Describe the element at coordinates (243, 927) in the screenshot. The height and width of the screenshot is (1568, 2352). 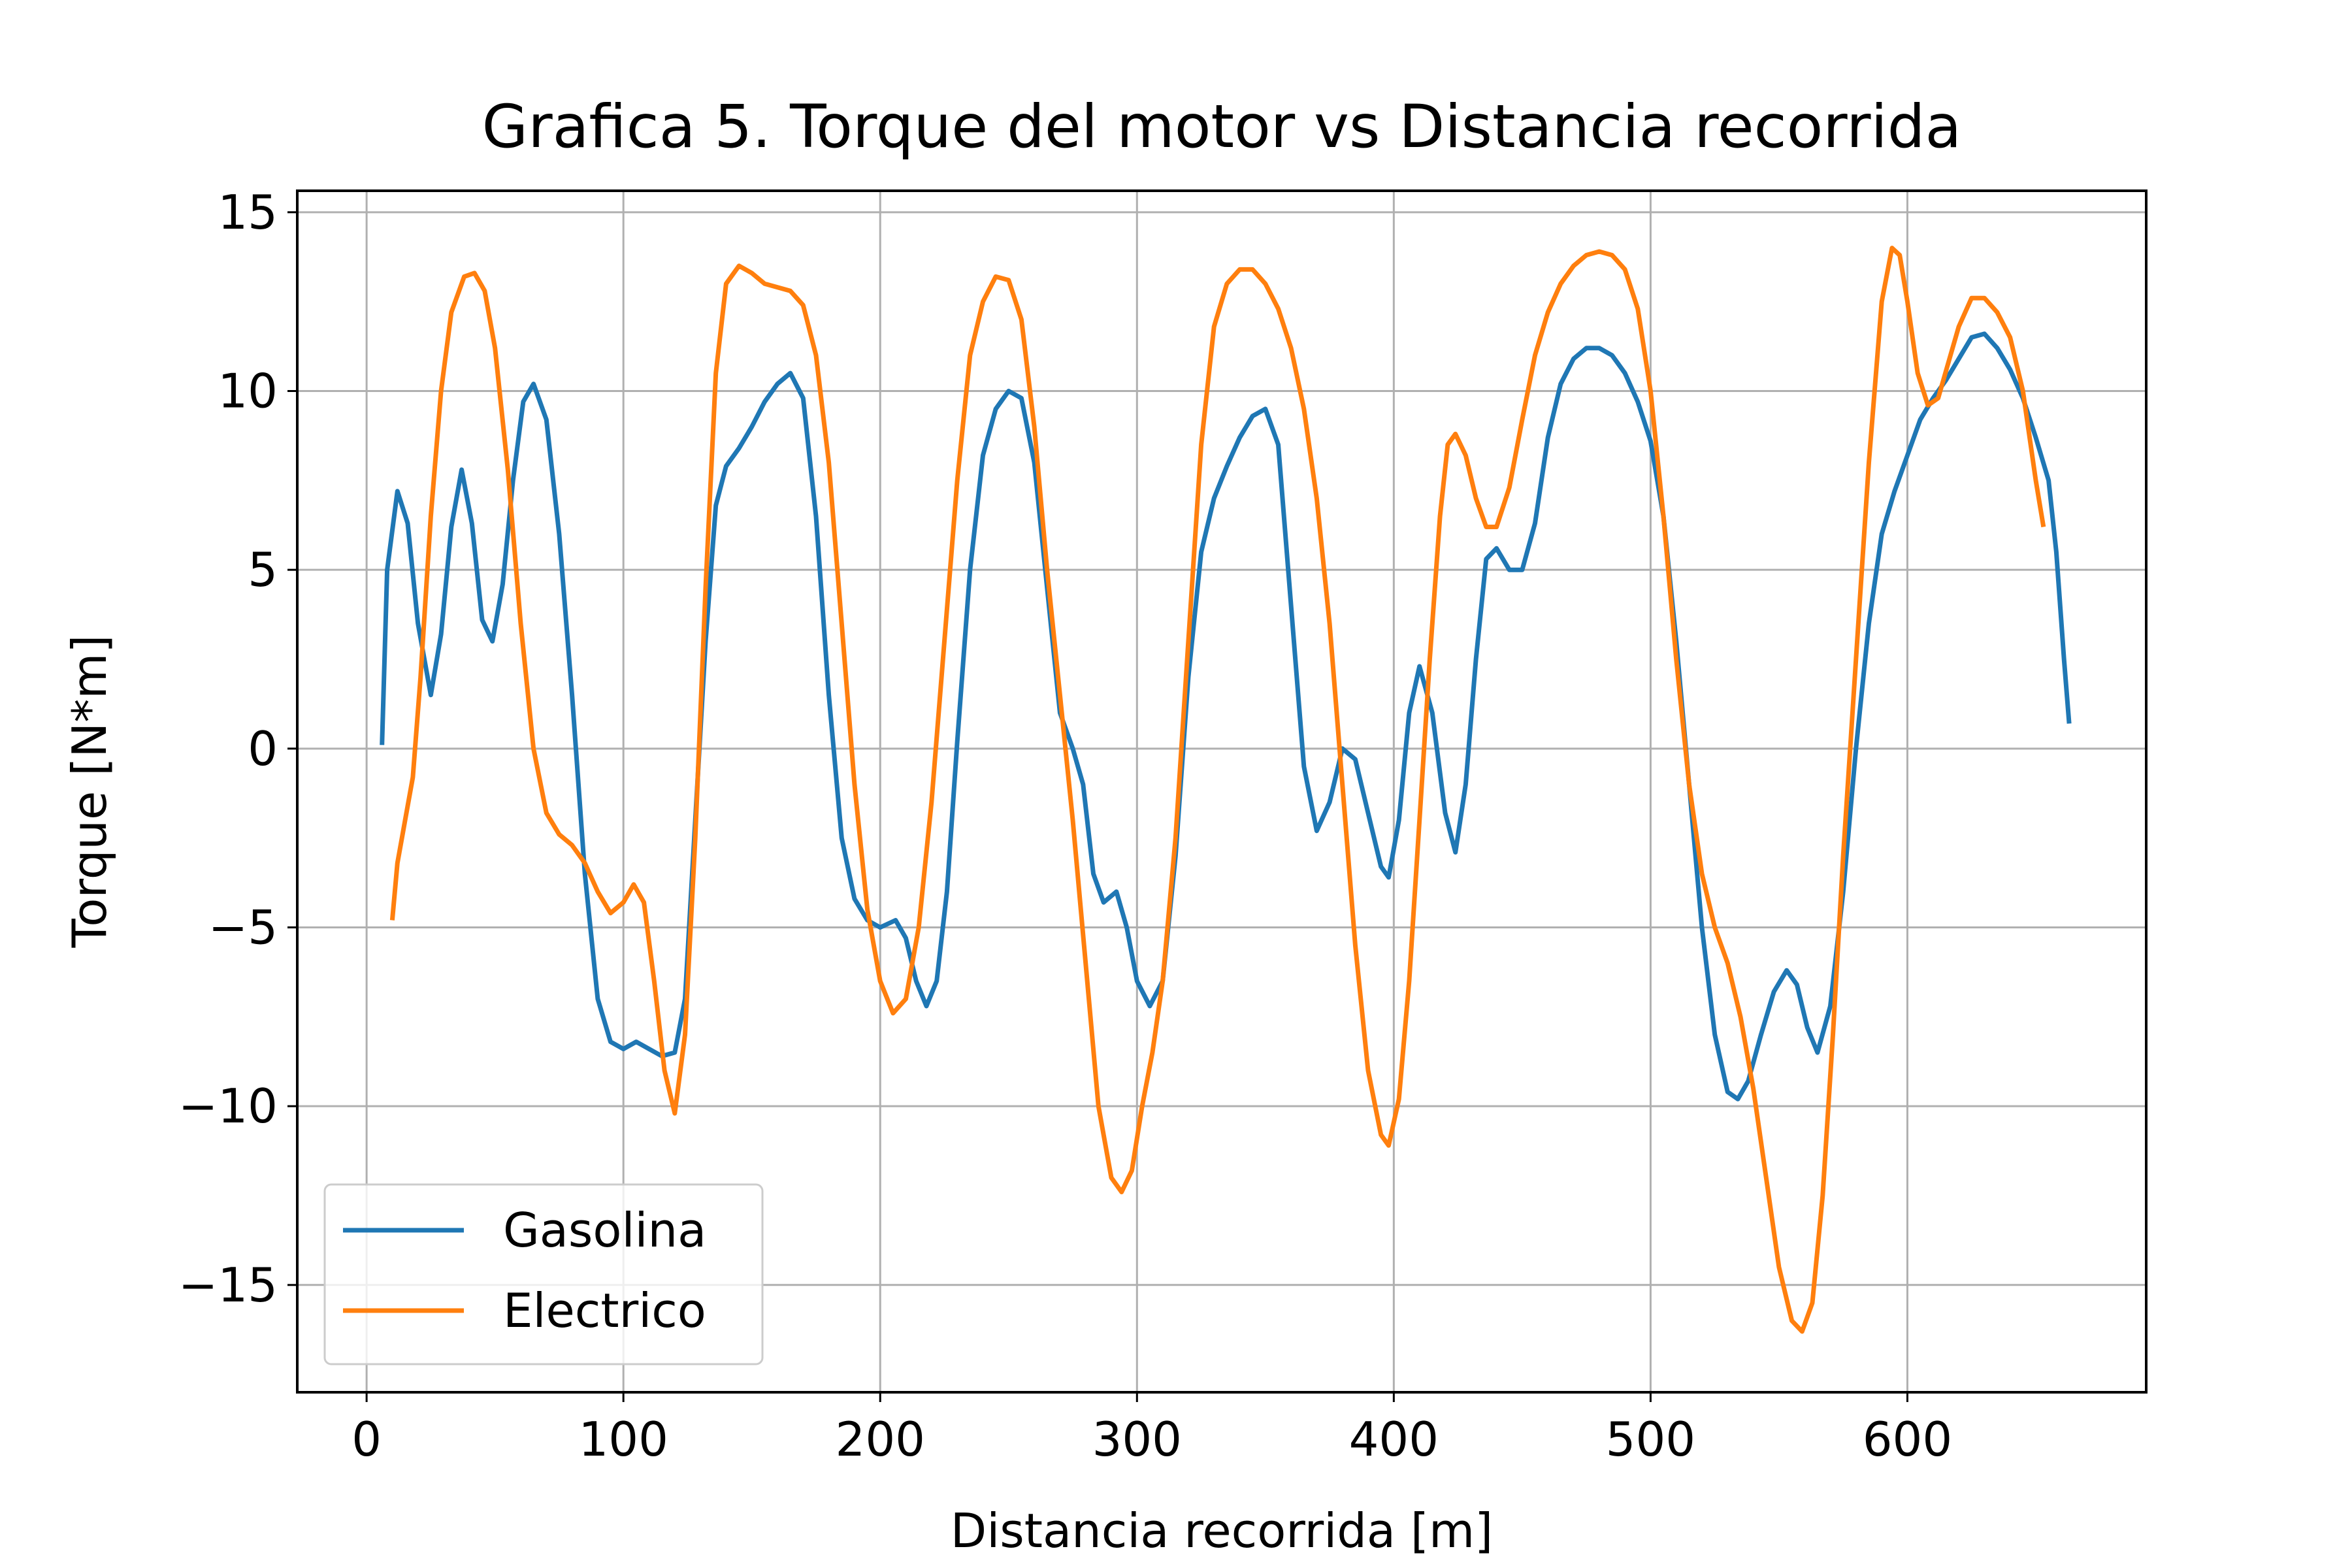
I see `y-tick-label: −5` at that location.